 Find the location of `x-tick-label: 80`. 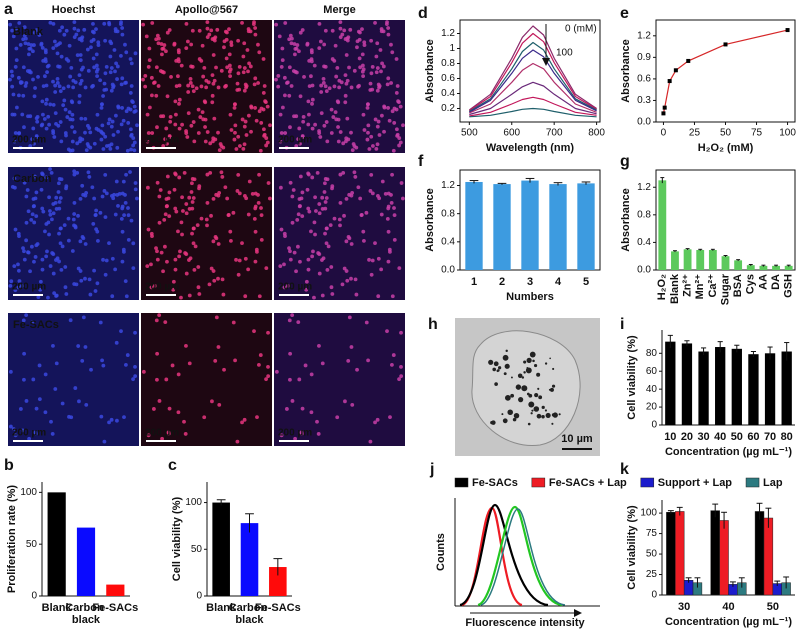

x-tick-label: 80 is located at coordinates (787, 437).